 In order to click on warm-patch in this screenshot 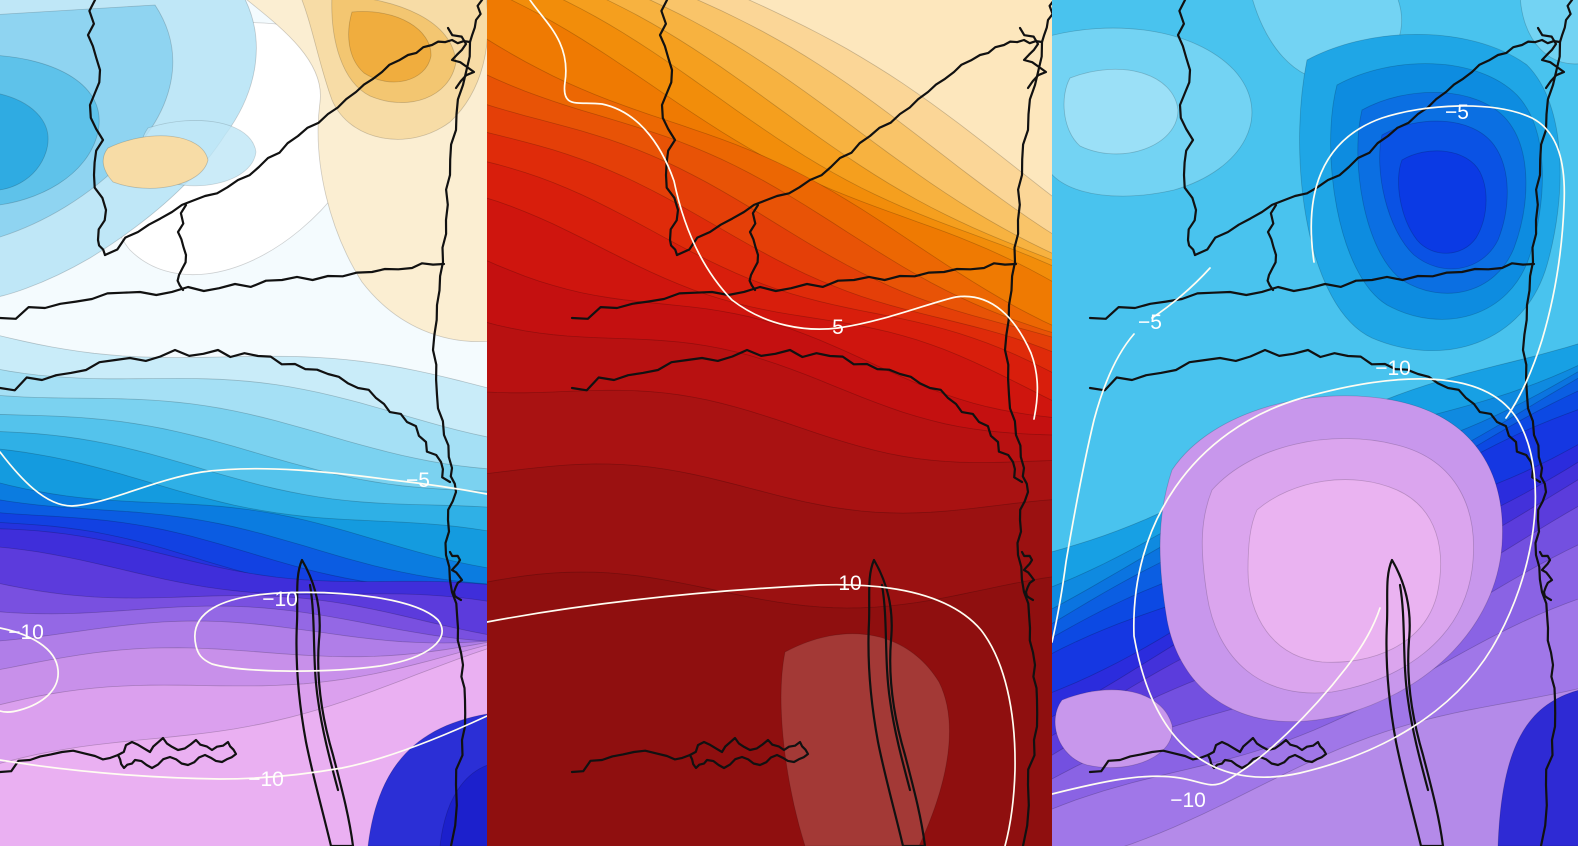, I will do `click(155, 162)`.